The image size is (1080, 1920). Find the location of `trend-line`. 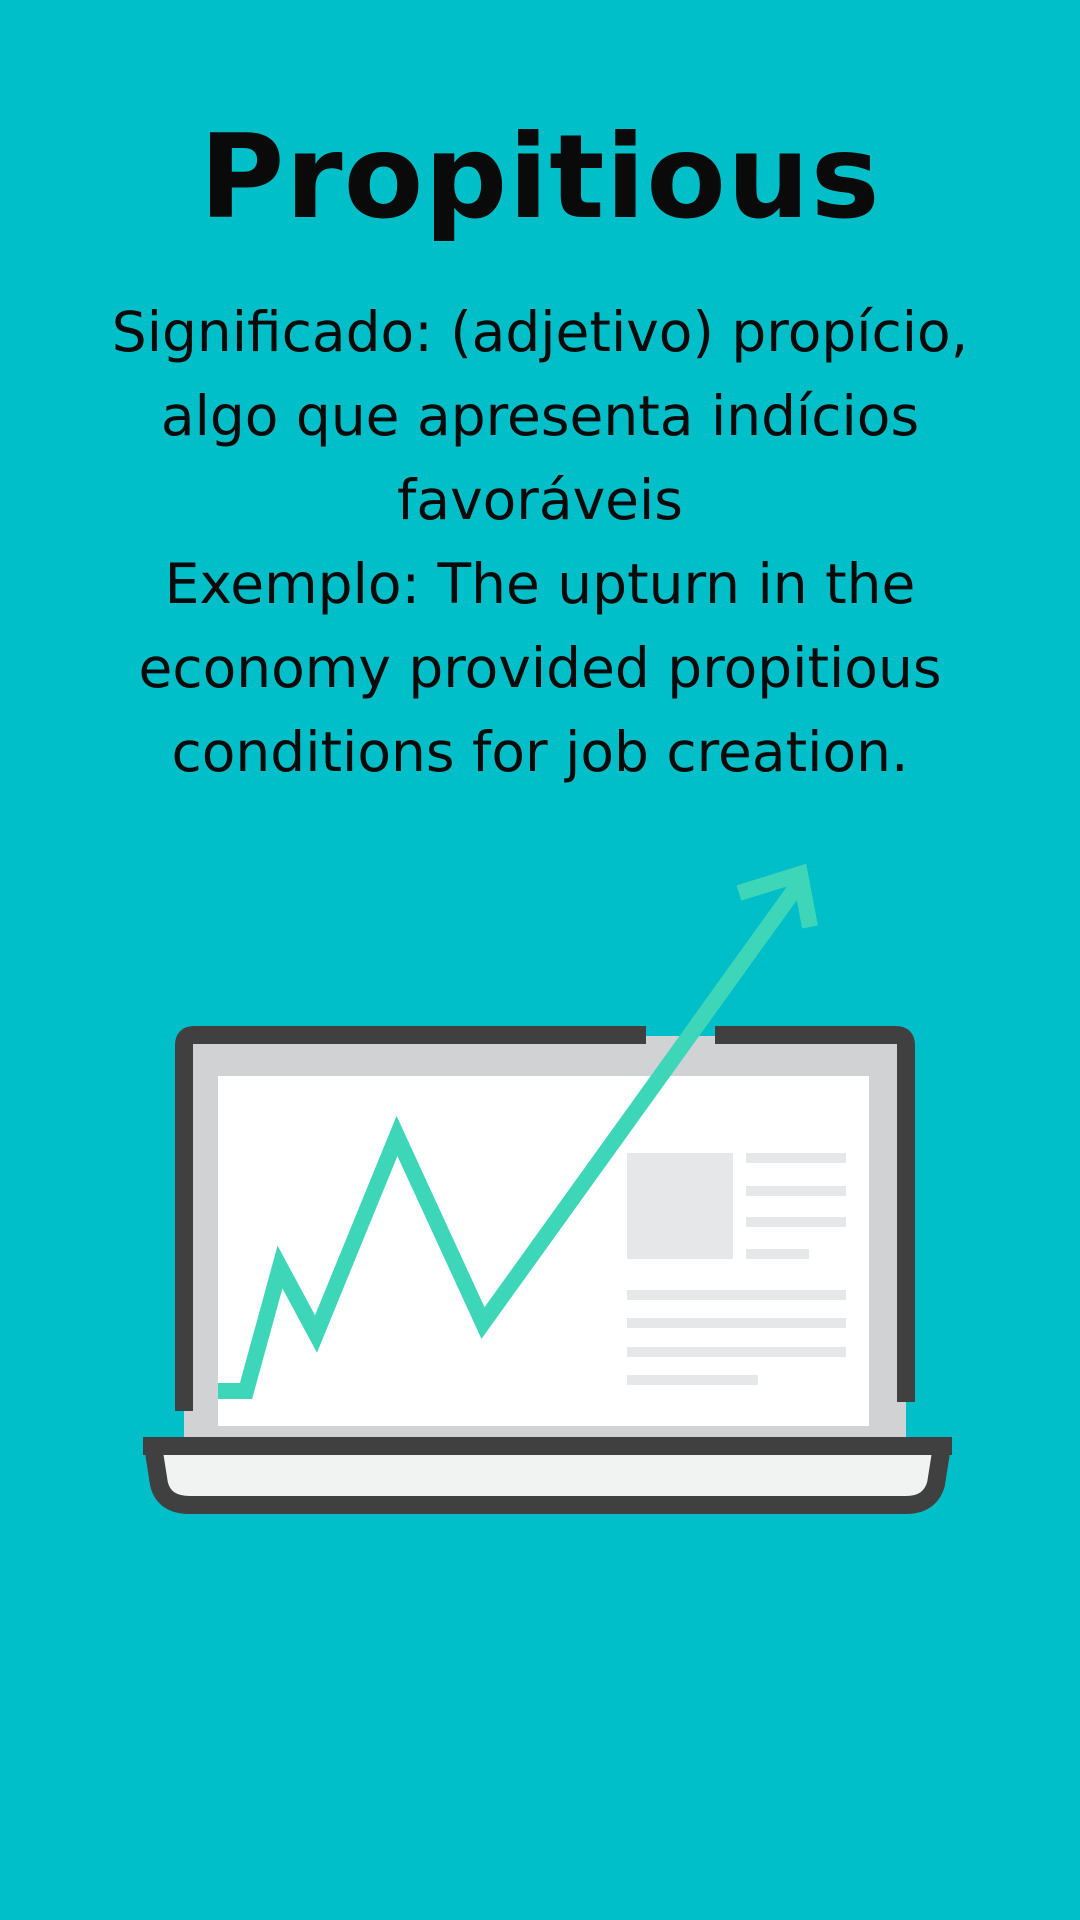

trend-line is located at coordinates (512, 1138).